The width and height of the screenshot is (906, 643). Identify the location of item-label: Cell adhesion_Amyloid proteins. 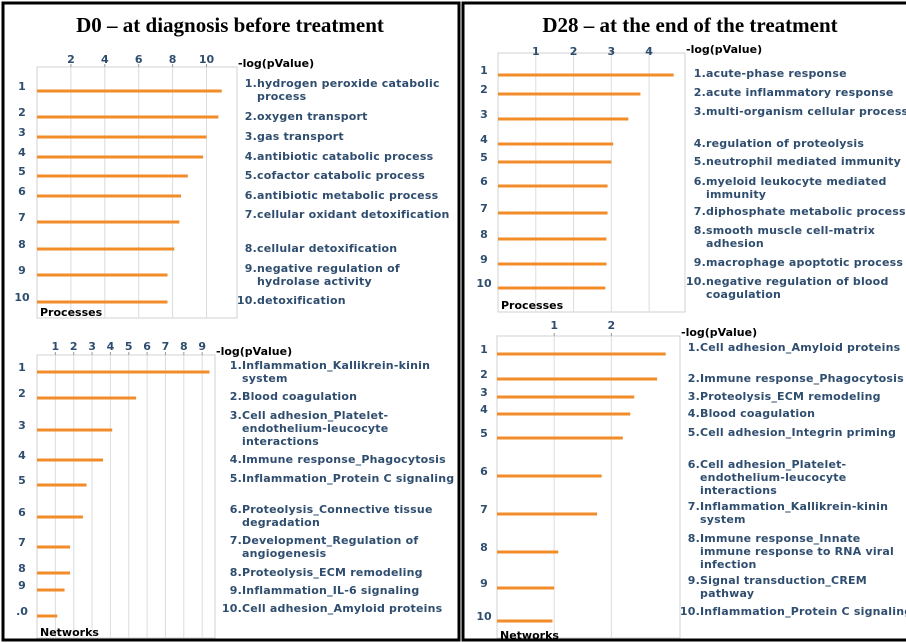
(342, 608).